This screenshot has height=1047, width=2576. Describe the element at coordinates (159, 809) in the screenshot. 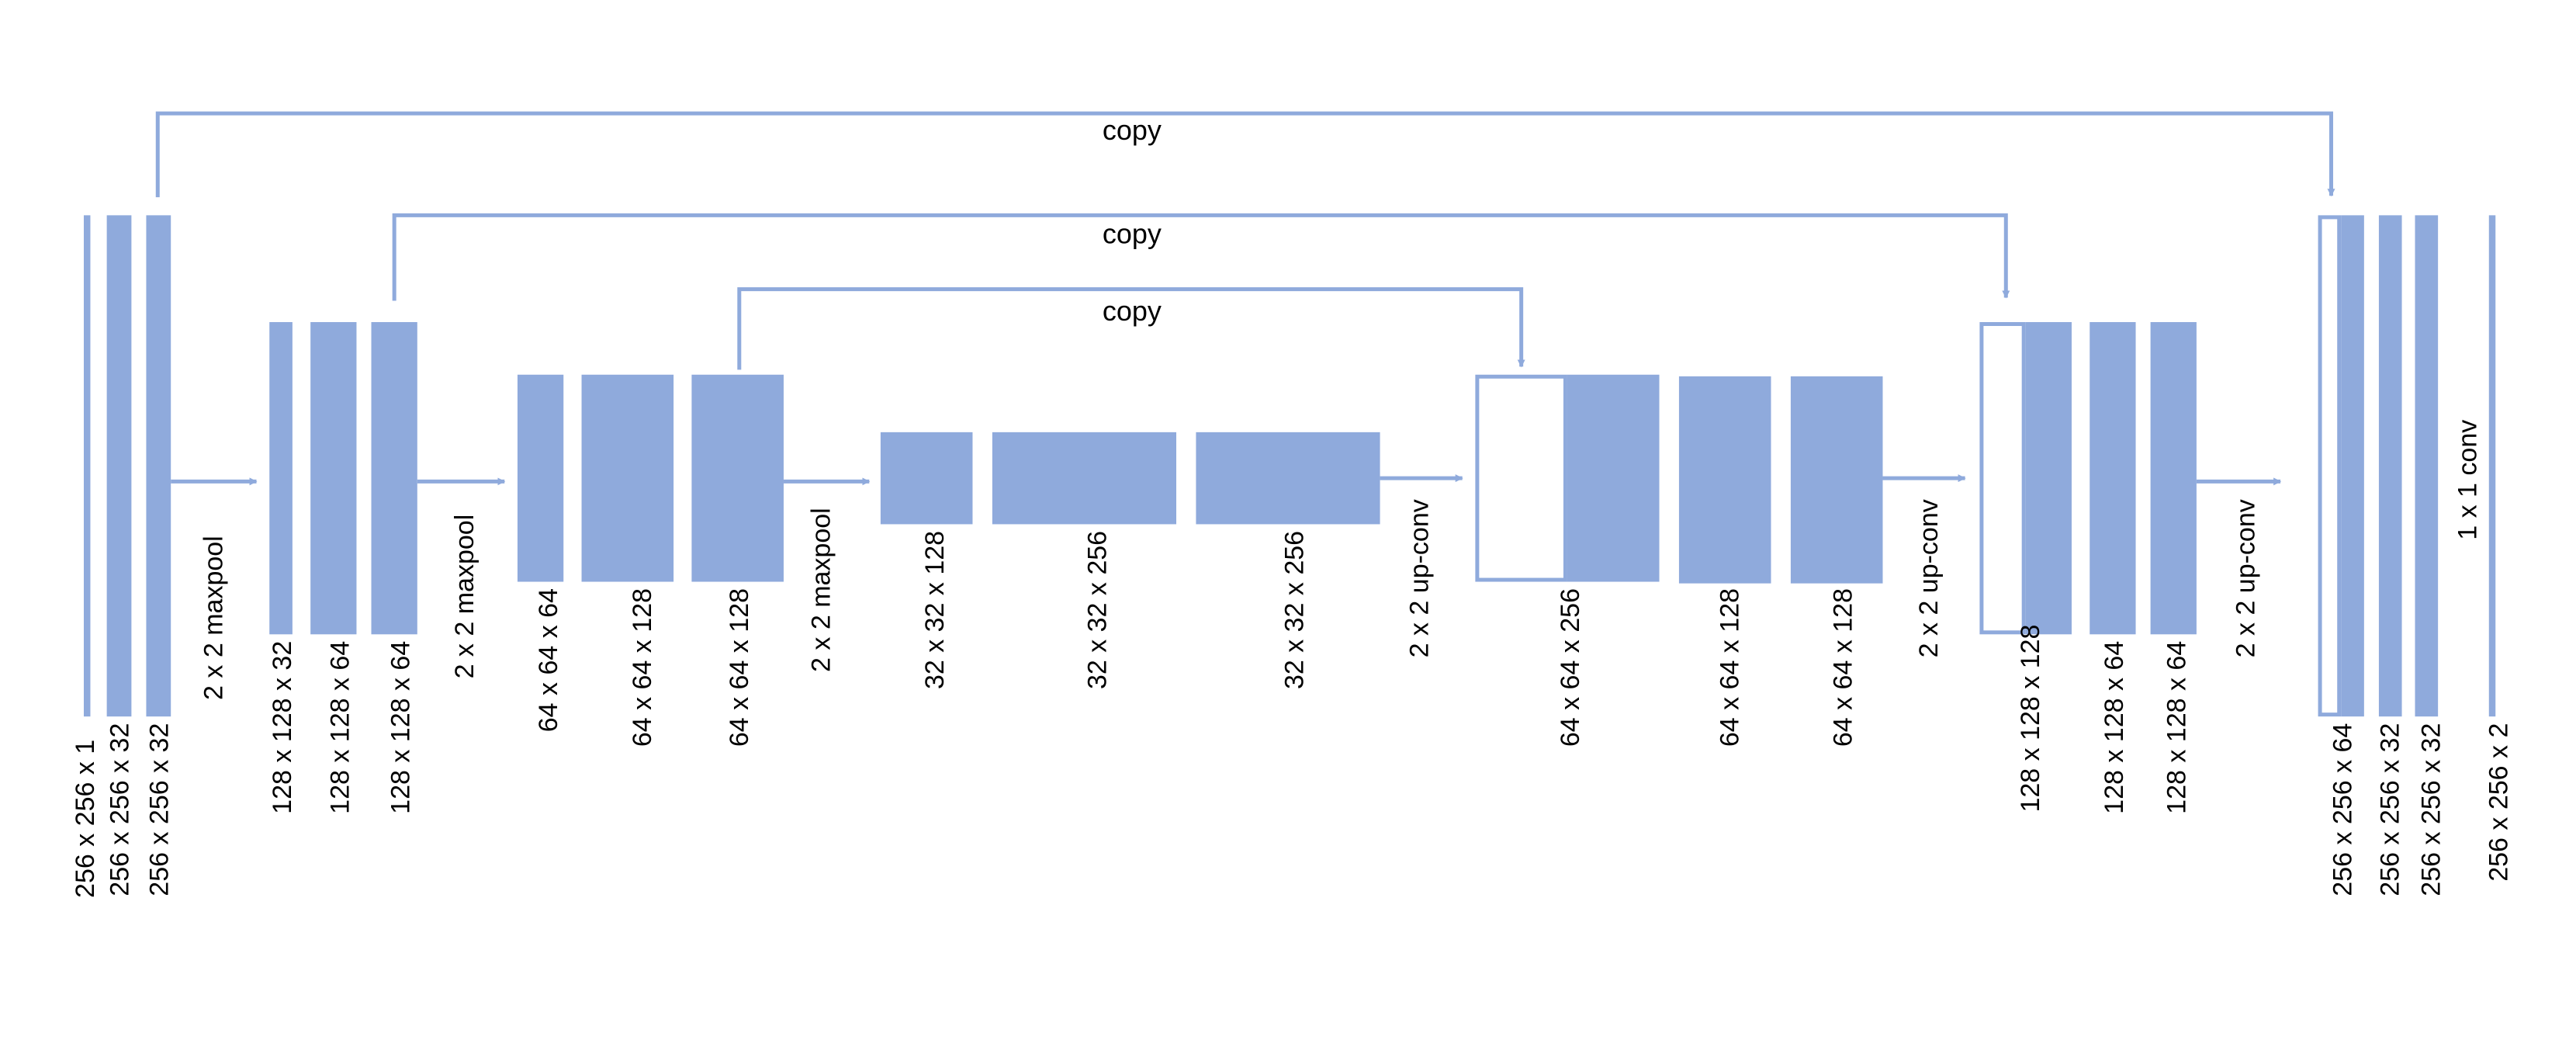

I see `block-label-enc1-c2: 256 x 256 x 32` at that location.